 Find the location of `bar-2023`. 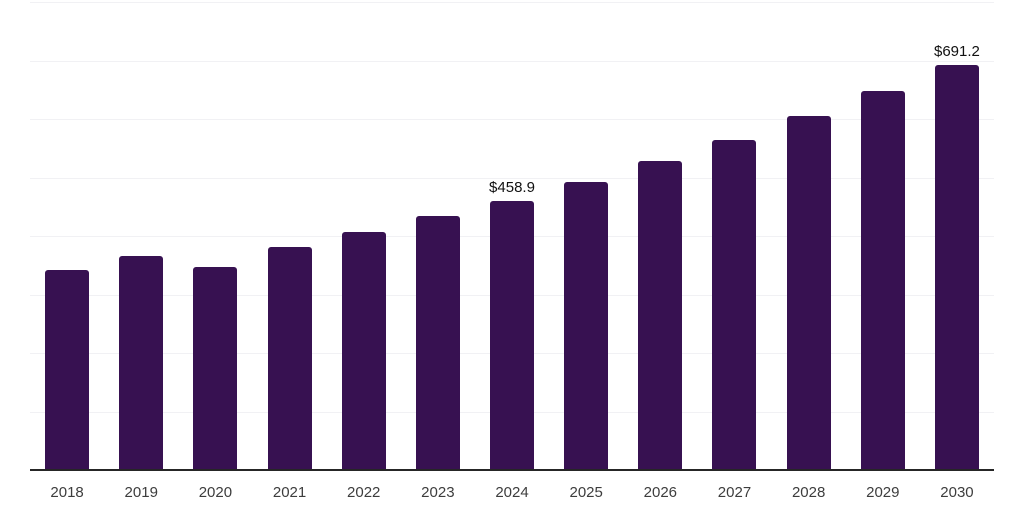

bar-2023 is located at coordinates (437, 342).